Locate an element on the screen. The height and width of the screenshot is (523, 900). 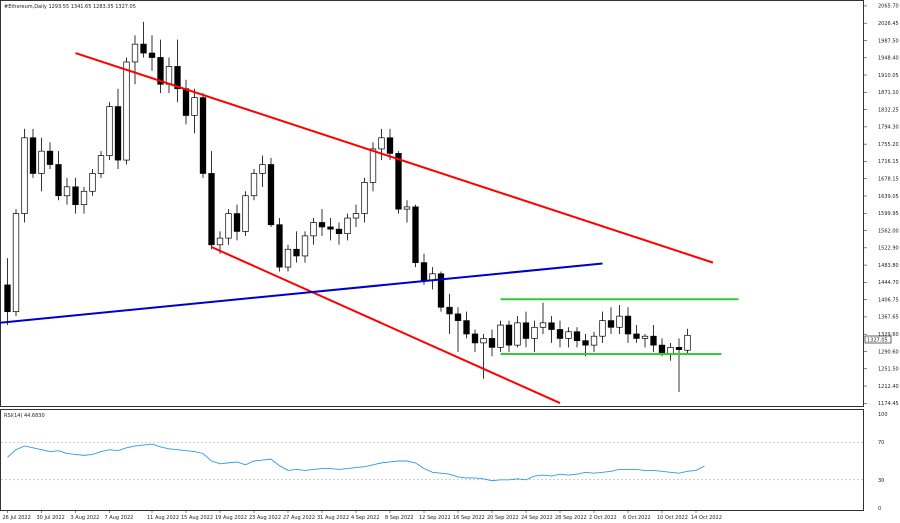
price-tick-label: 1251.50 is located at coordinates (888, 370).